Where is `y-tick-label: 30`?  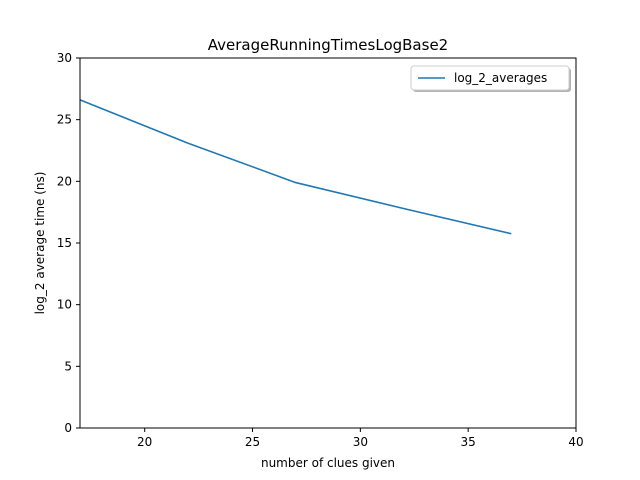 y-tick-label: 30 is located at coordinates (64, 58).